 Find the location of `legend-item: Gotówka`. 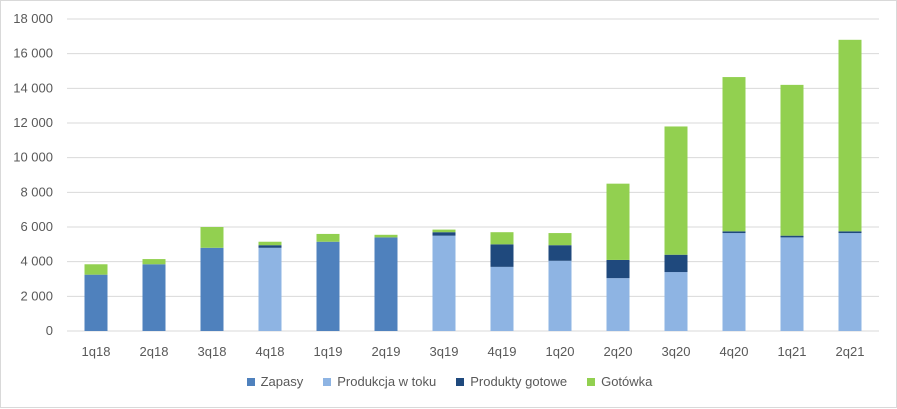

legend-item: Gotówka is located at coordinates (619, 381).